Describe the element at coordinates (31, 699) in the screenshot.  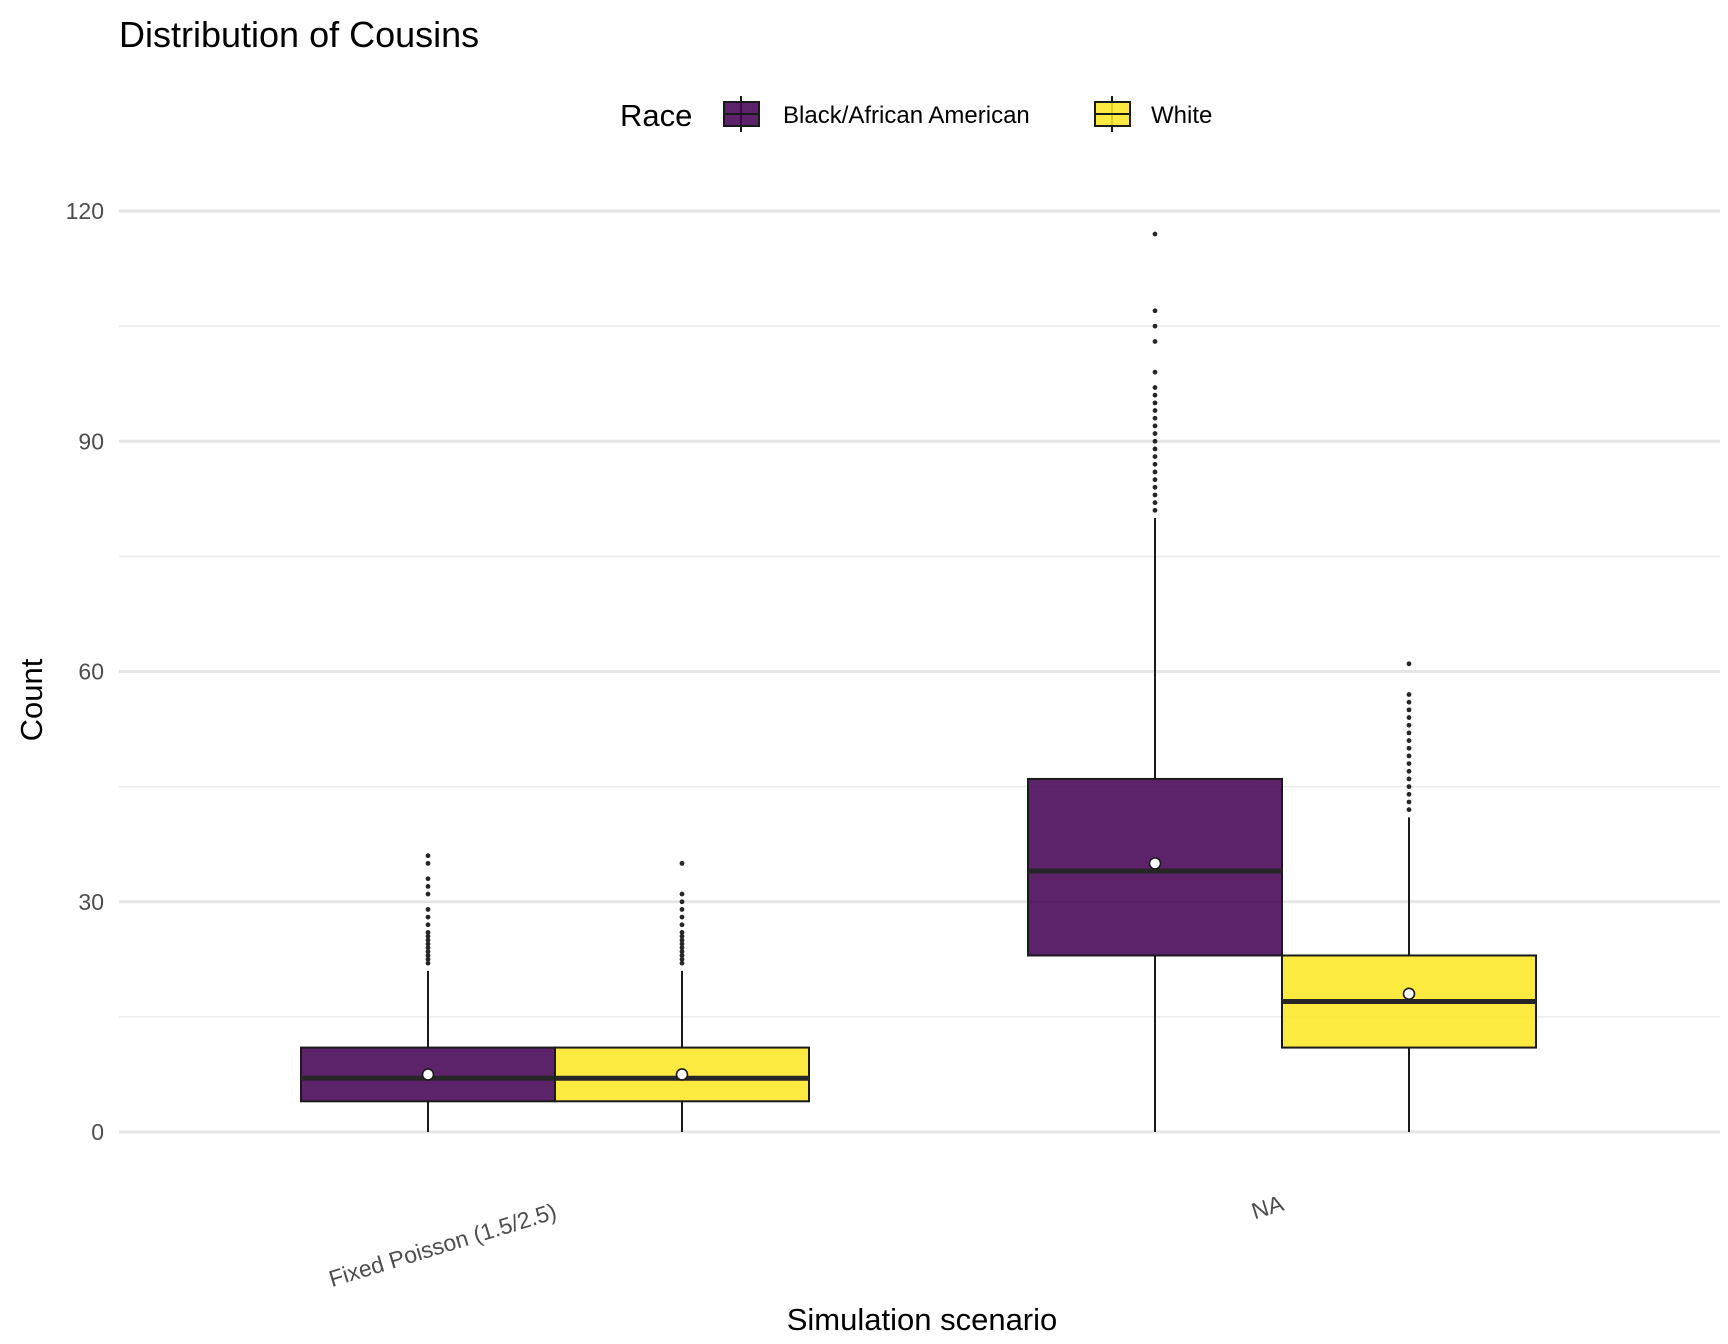
I see `y-axis-title: Count` at that location.